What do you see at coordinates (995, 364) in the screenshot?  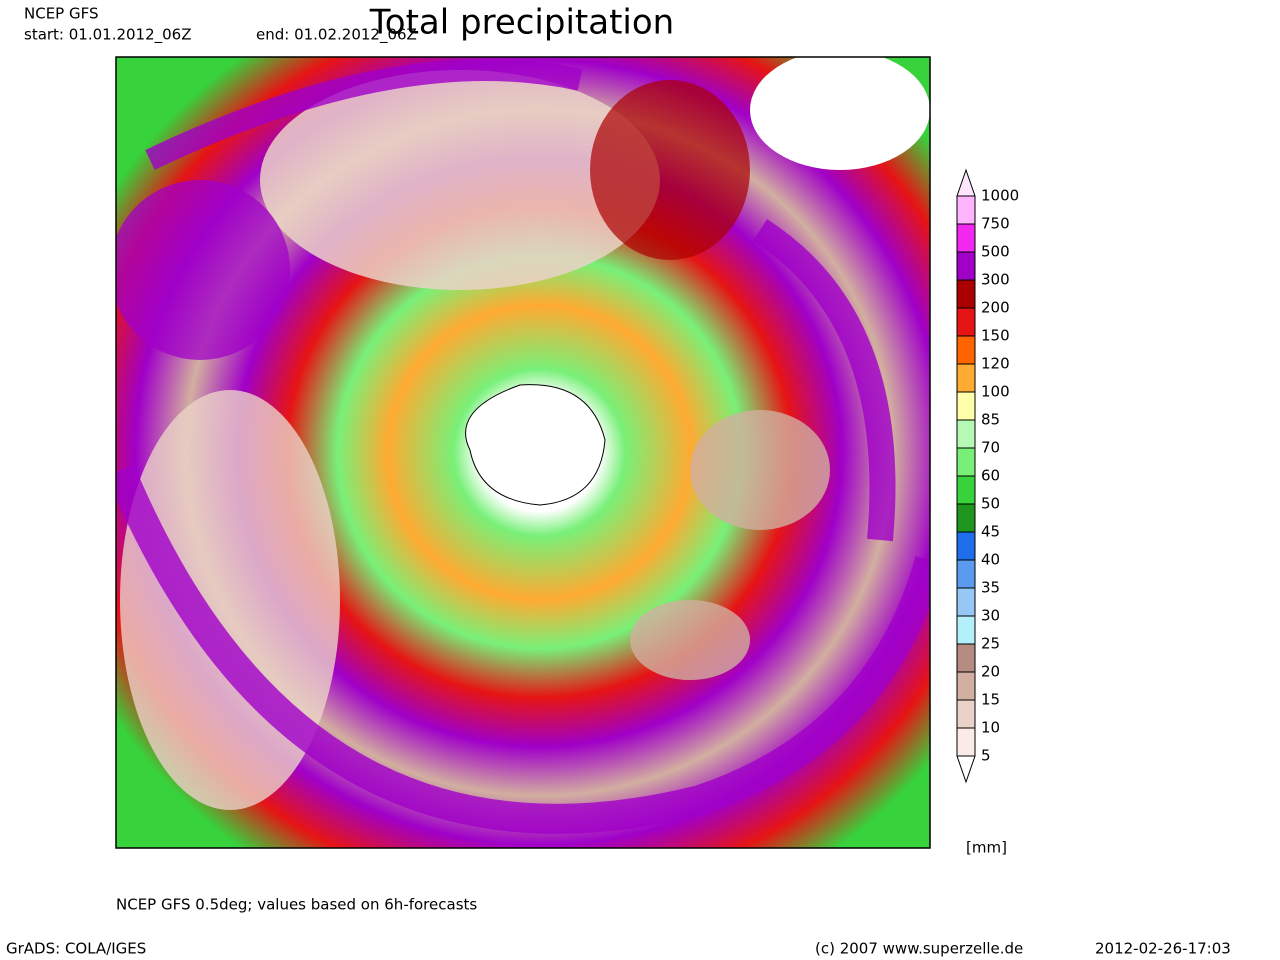 I see `colorbar-label: 120` at bounding box center [995, 364].